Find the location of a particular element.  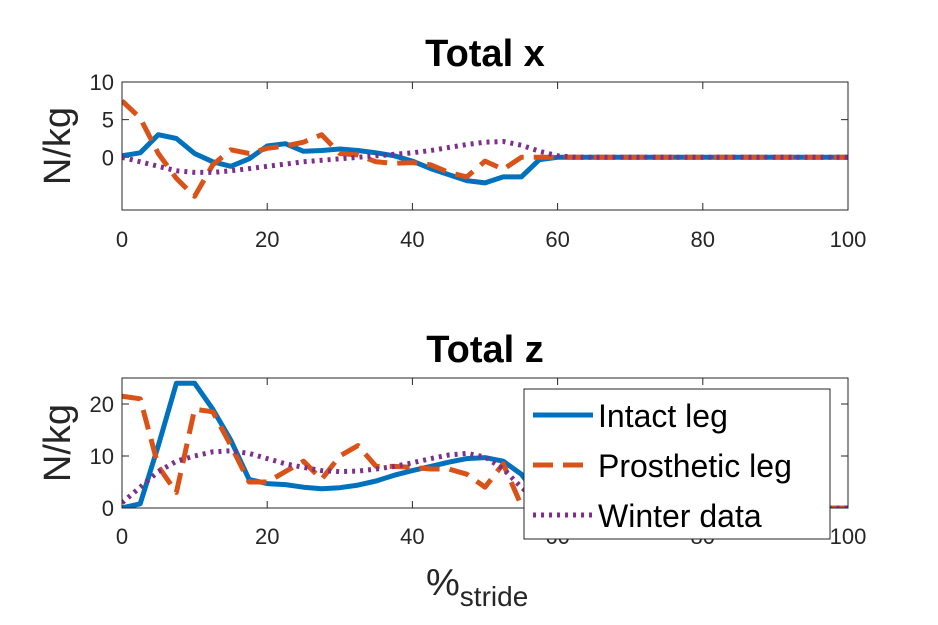

x-axis-label: %stride is located at coordinates (477, 587).